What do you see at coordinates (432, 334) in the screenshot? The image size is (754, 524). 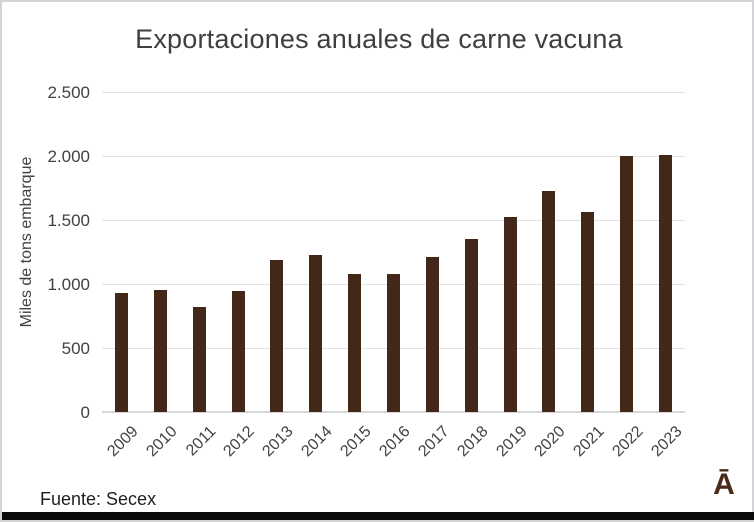 I see `bar-2017` at bounding box center [432, 334].